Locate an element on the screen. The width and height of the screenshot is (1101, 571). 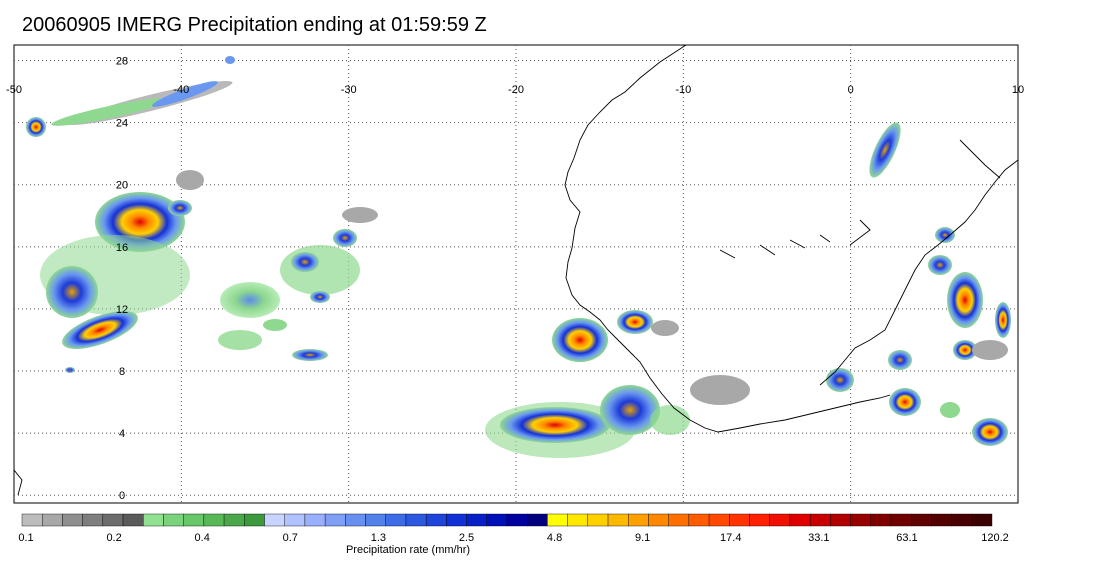
lat-tick-label: 28 is located at coordinates (122, 62).